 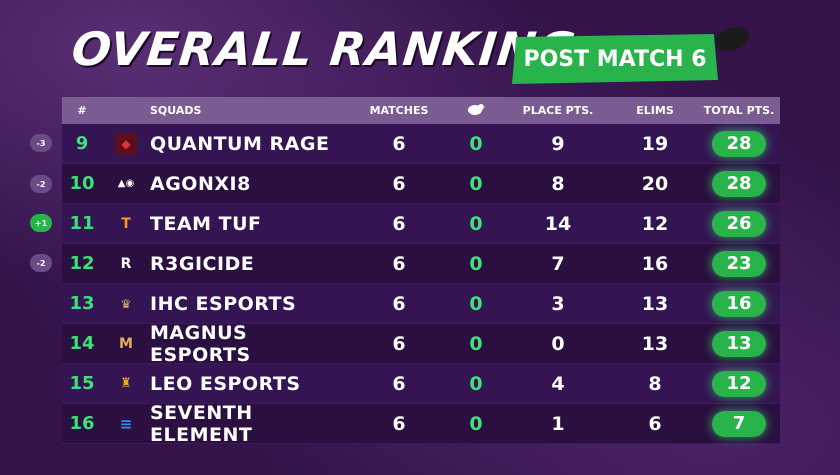 What do you see at coordinates (200, 343) in the screenshot?
I see `squad-name: MAGNUS ESPORTS` at bounding box center [200, 343].